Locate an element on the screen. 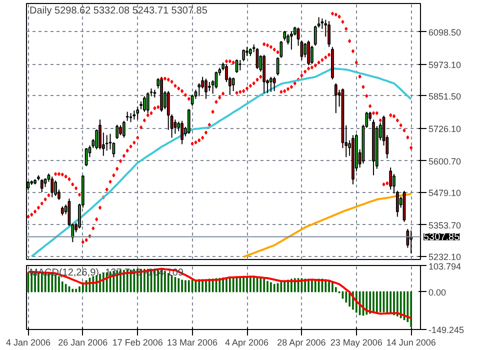  y-tick-label: 6098.50 is located at coordinates (445, 32).